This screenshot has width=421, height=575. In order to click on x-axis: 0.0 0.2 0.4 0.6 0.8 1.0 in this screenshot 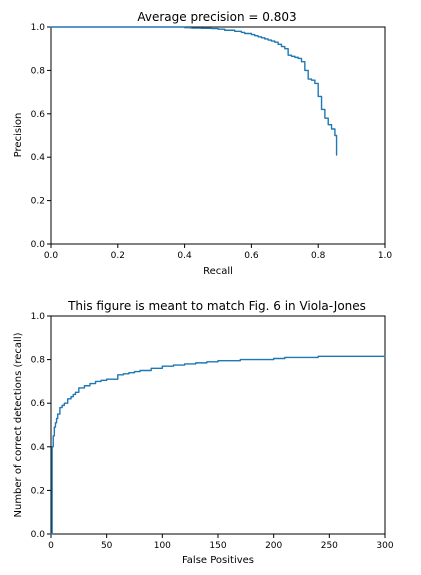, I will do `click(218, 252)`.